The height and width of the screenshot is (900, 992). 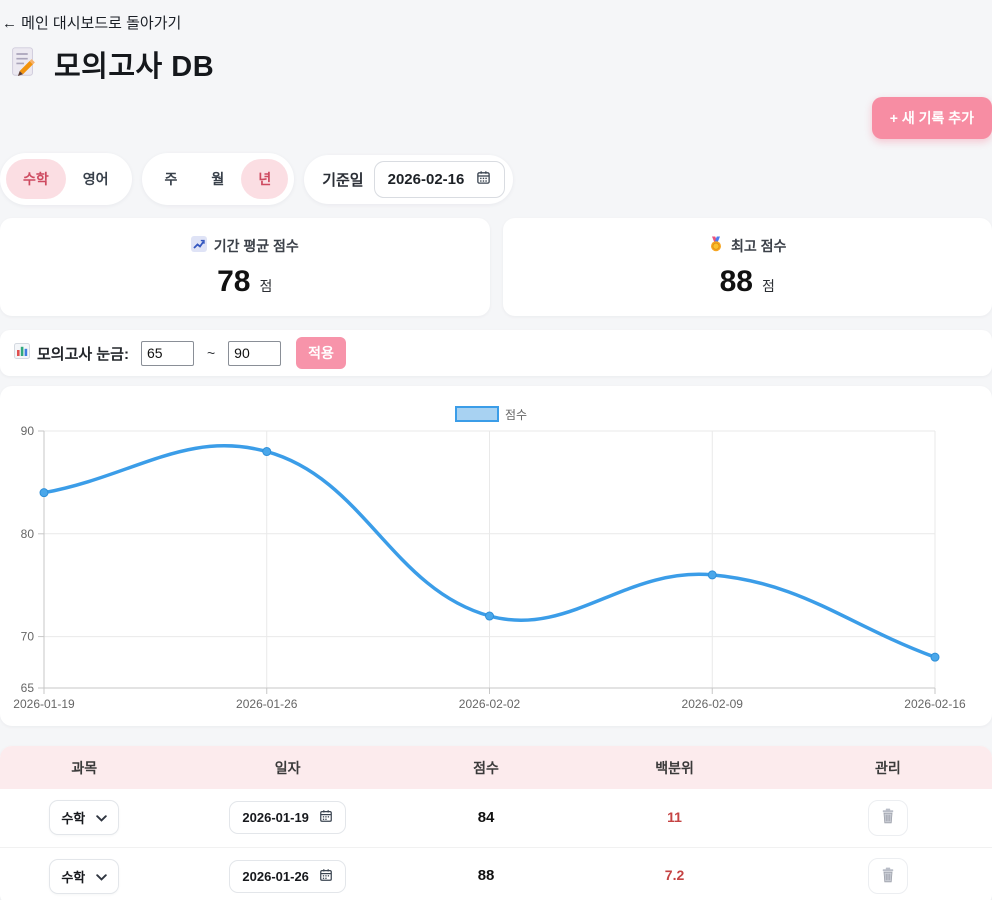 I want to click on base-date-group: 기준일 2026-02-16, so click(x=409, y=179).